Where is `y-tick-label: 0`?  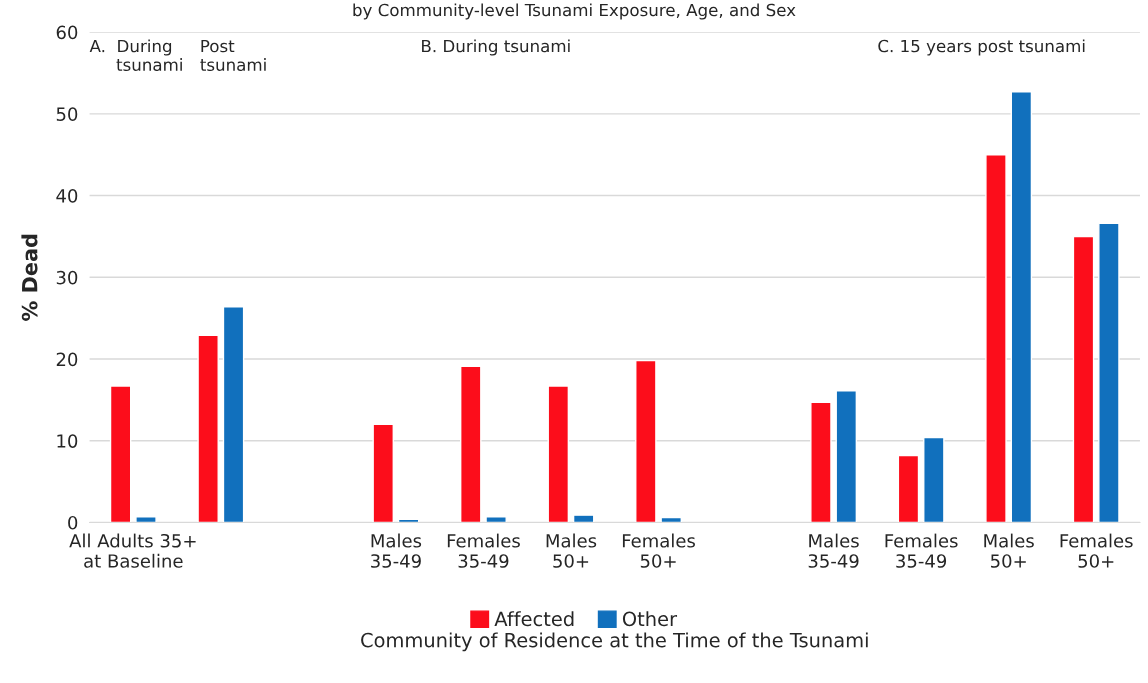
y-tick-label: 0 is located at coordinates (73, 522).